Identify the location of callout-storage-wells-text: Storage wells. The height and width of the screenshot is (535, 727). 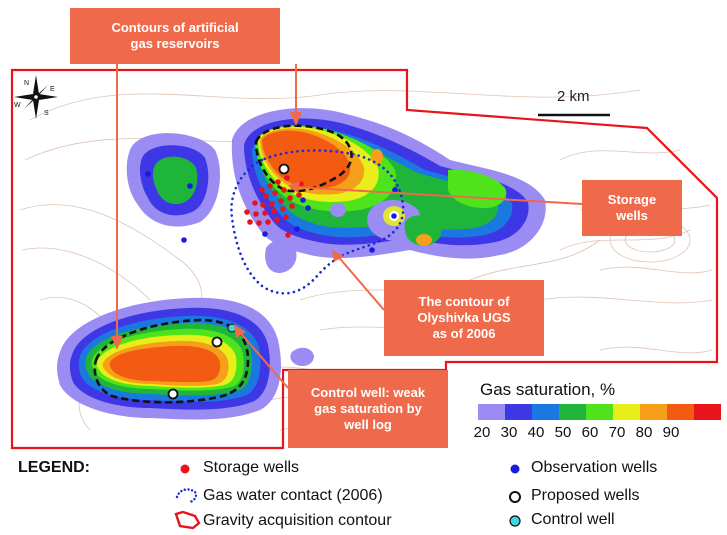
(632, 207).